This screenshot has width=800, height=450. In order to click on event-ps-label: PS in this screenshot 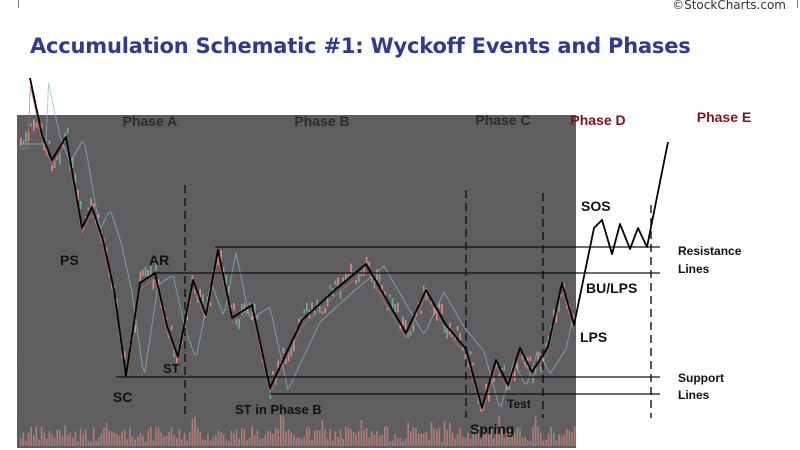, I will do `click(69, 260)`.